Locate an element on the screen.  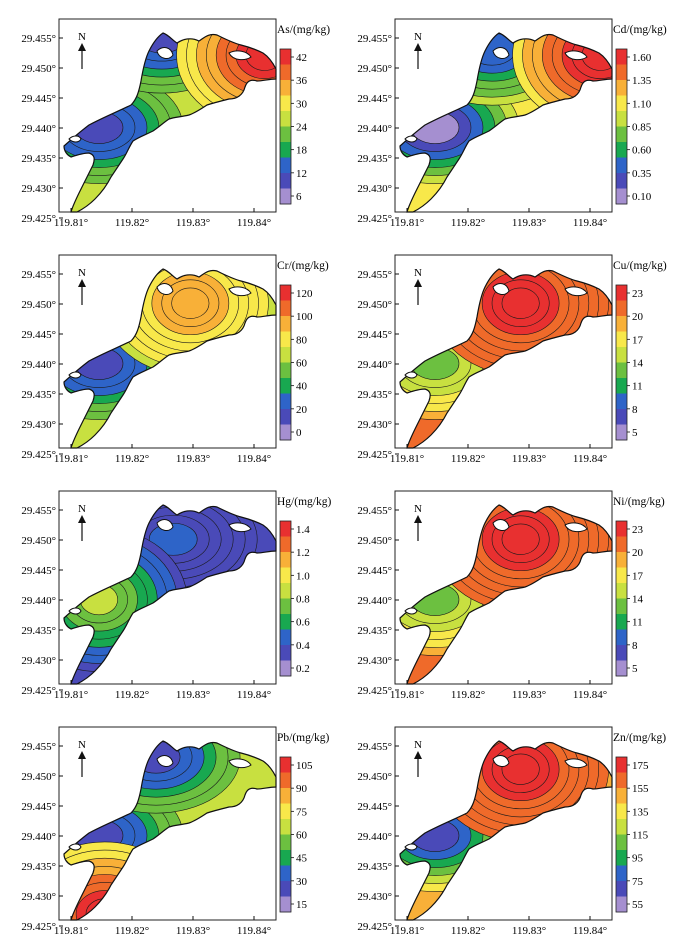
colorbar-tick-label: 12 is located at coordinates (301, 174).